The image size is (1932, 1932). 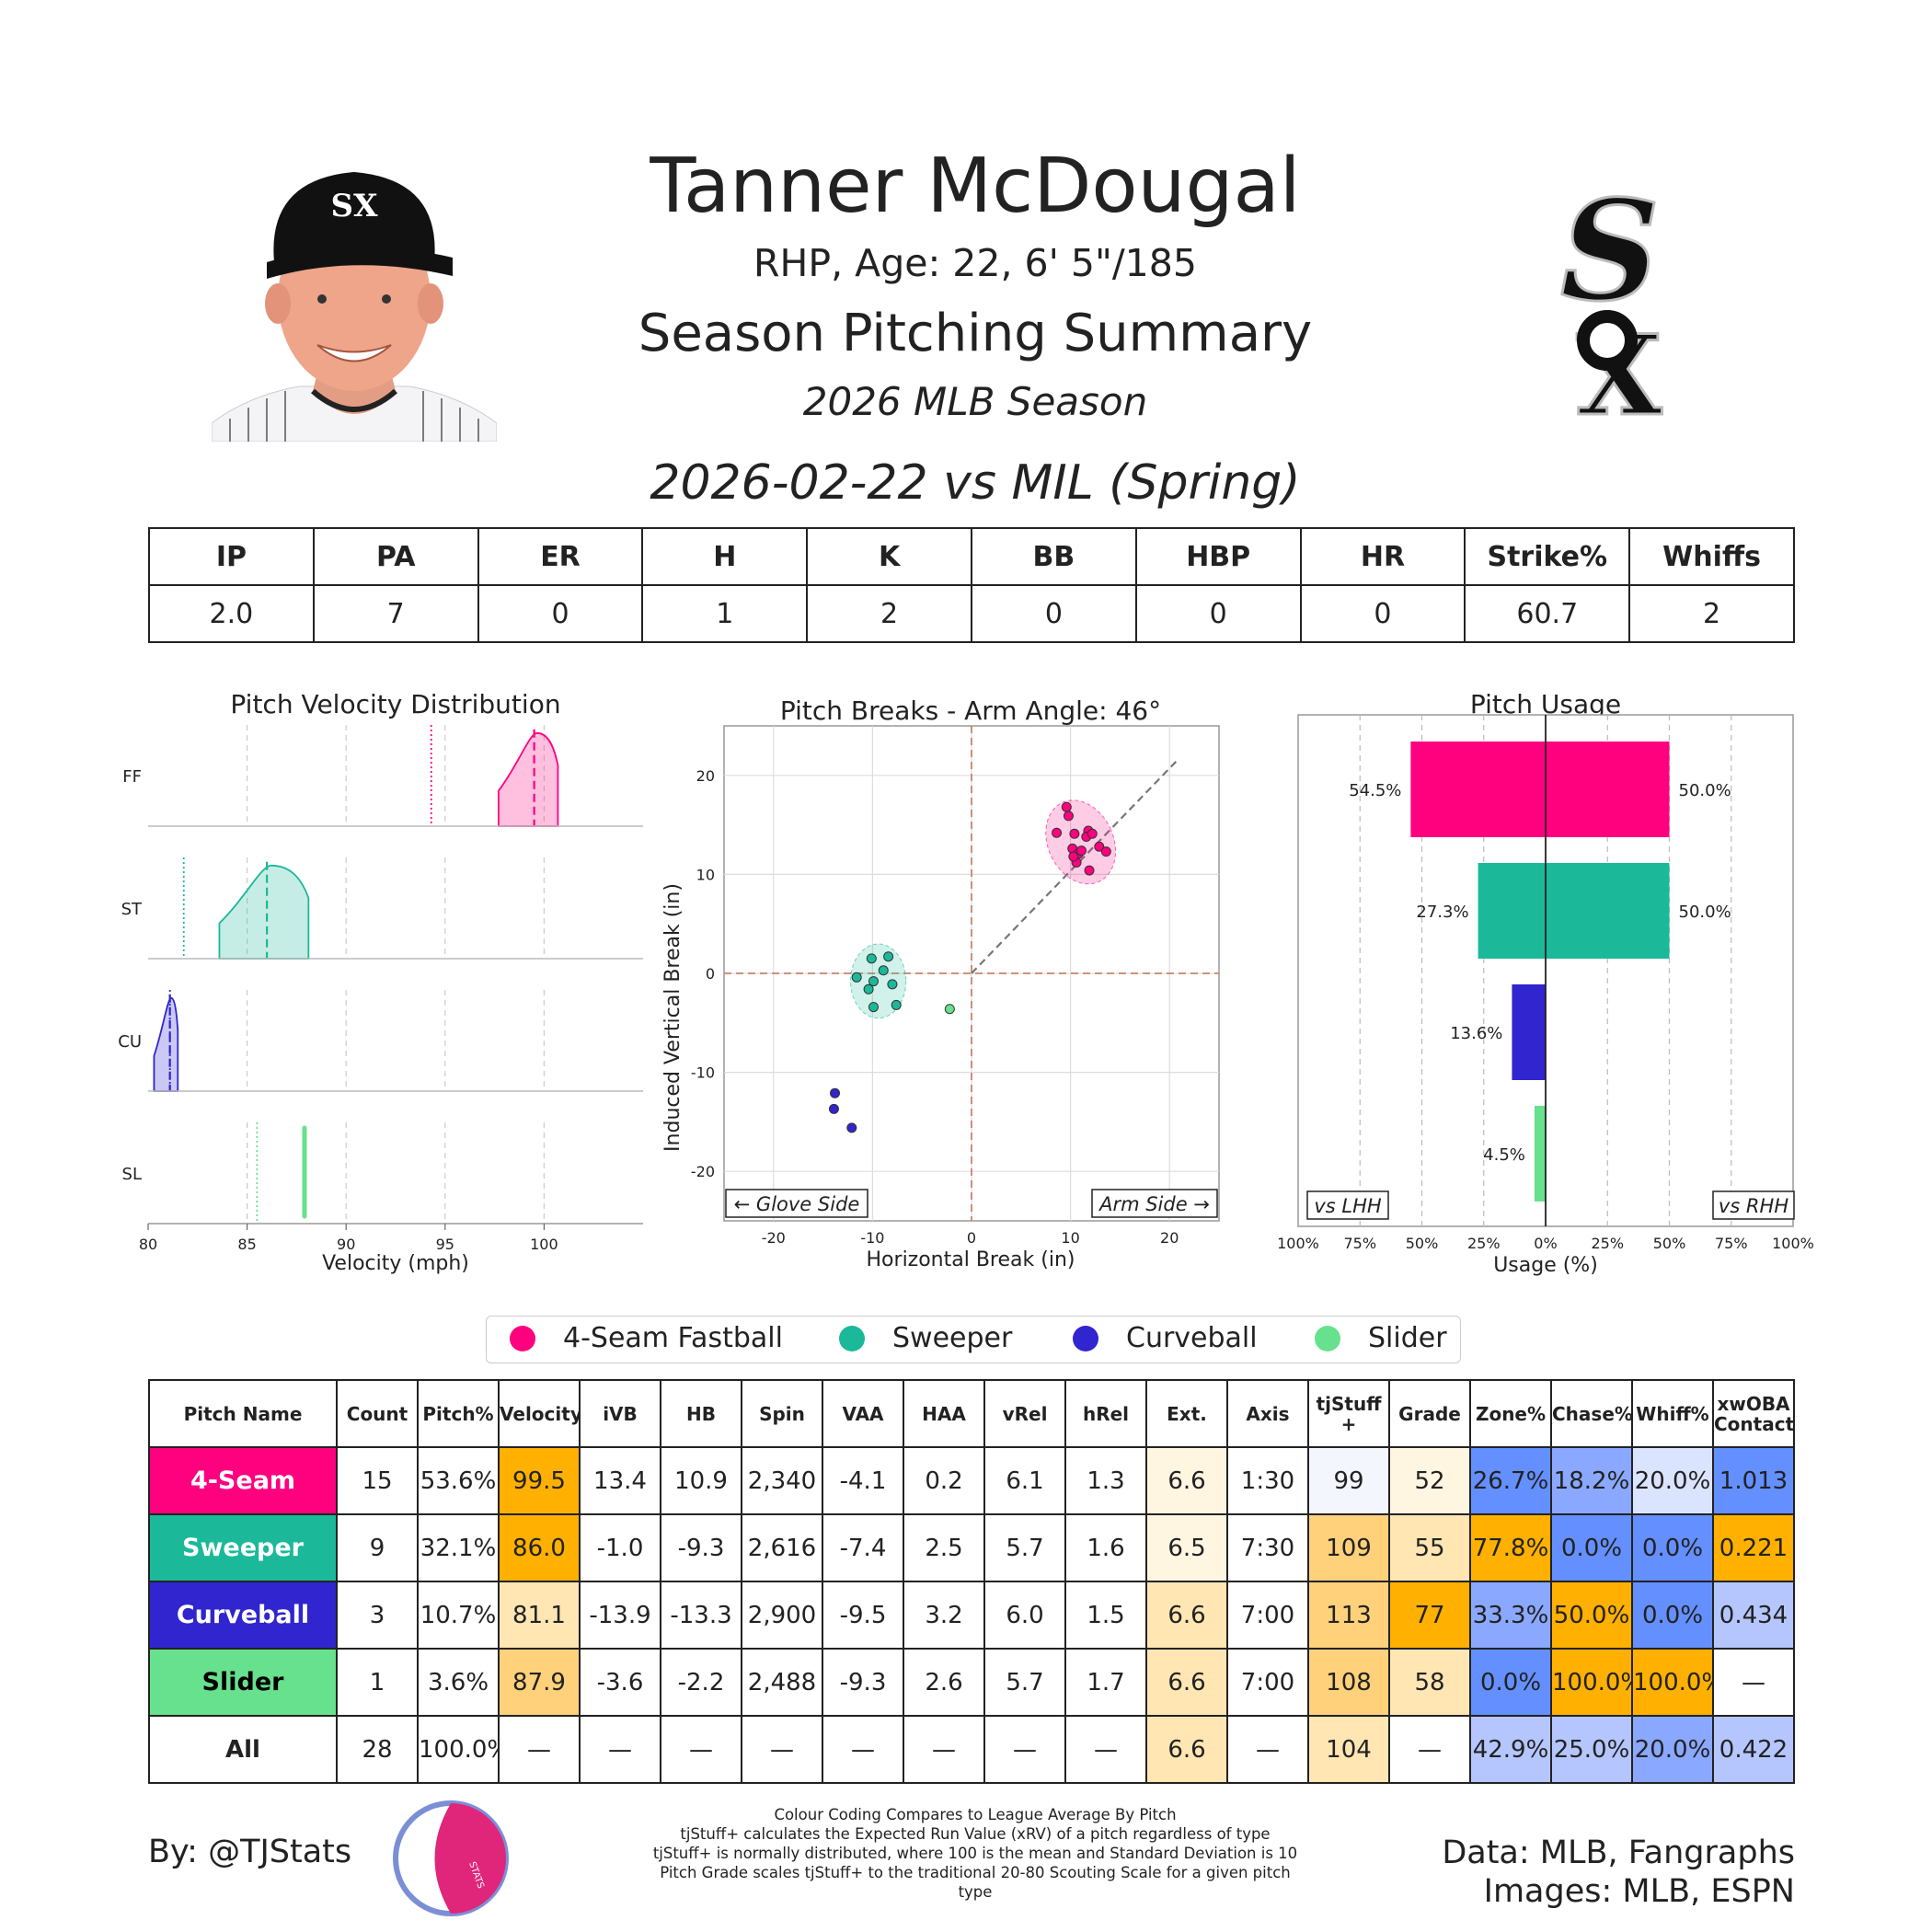 What do you see at coordinates (1753, 1206) in the screenshot?
I see `vs-rhh-label: vs RHH` at bounding box center [1753, 1206].